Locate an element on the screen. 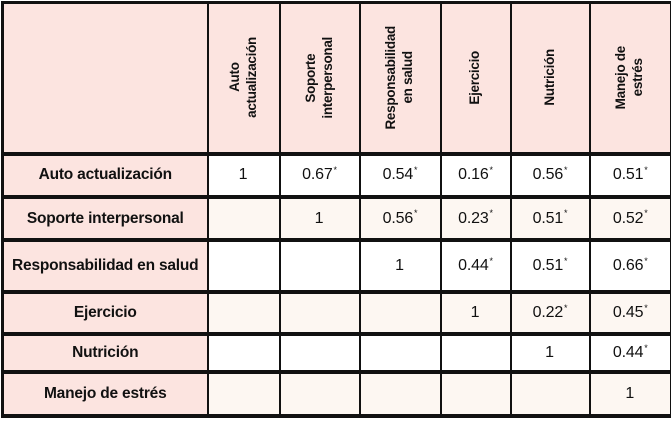  row-header-auto-actualizacion: Auto actualización is located at coordinates (105, 175).